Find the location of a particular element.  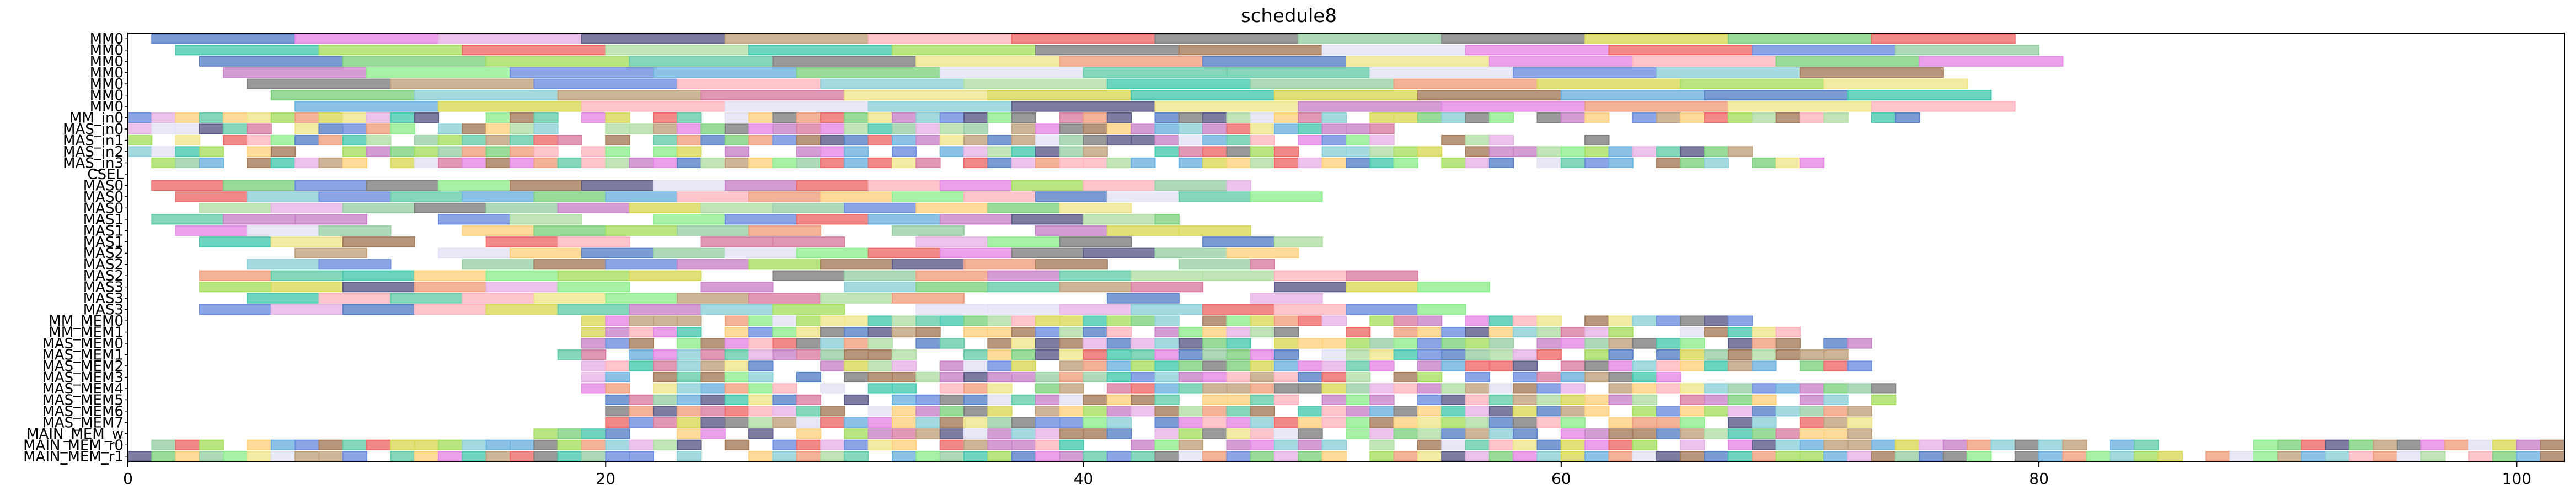

row-label: MAS0 is located at coordinates (103, 208).